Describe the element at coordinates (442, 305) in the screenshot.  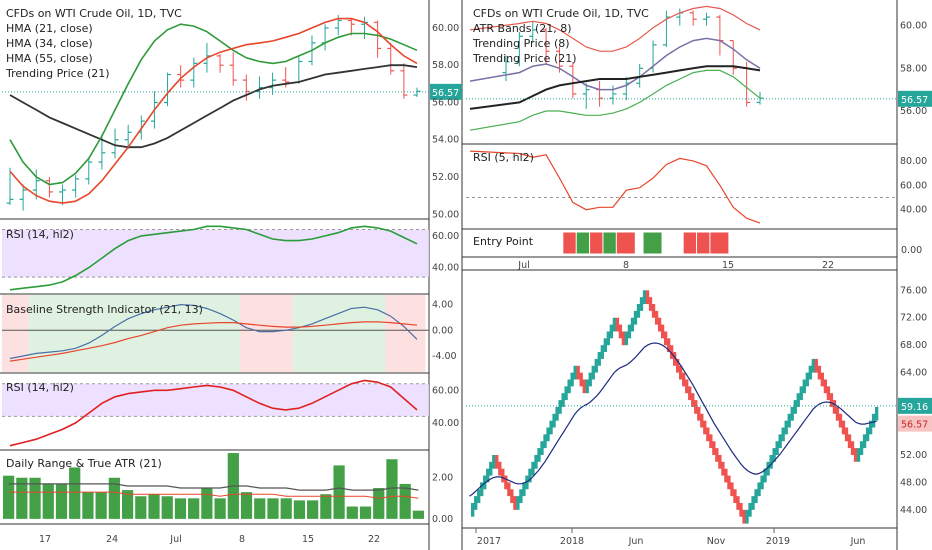
I see `chart_data.2.y_ticks-tick: 4.00` at that location.